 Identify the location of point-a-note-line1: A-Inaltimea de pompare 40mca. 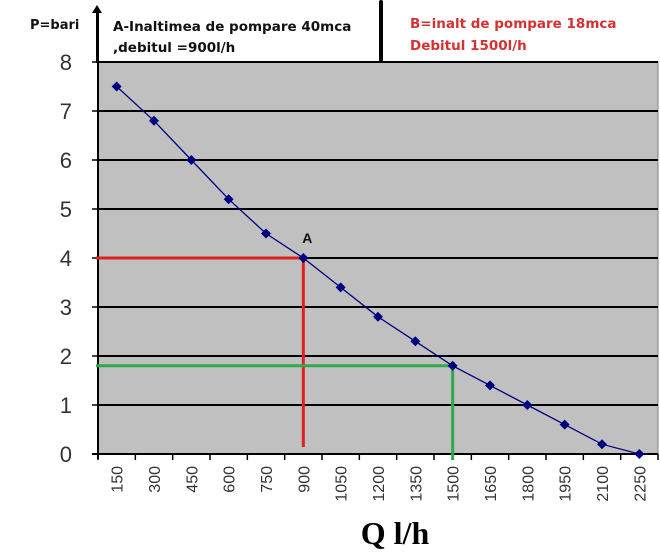
(232, 27).